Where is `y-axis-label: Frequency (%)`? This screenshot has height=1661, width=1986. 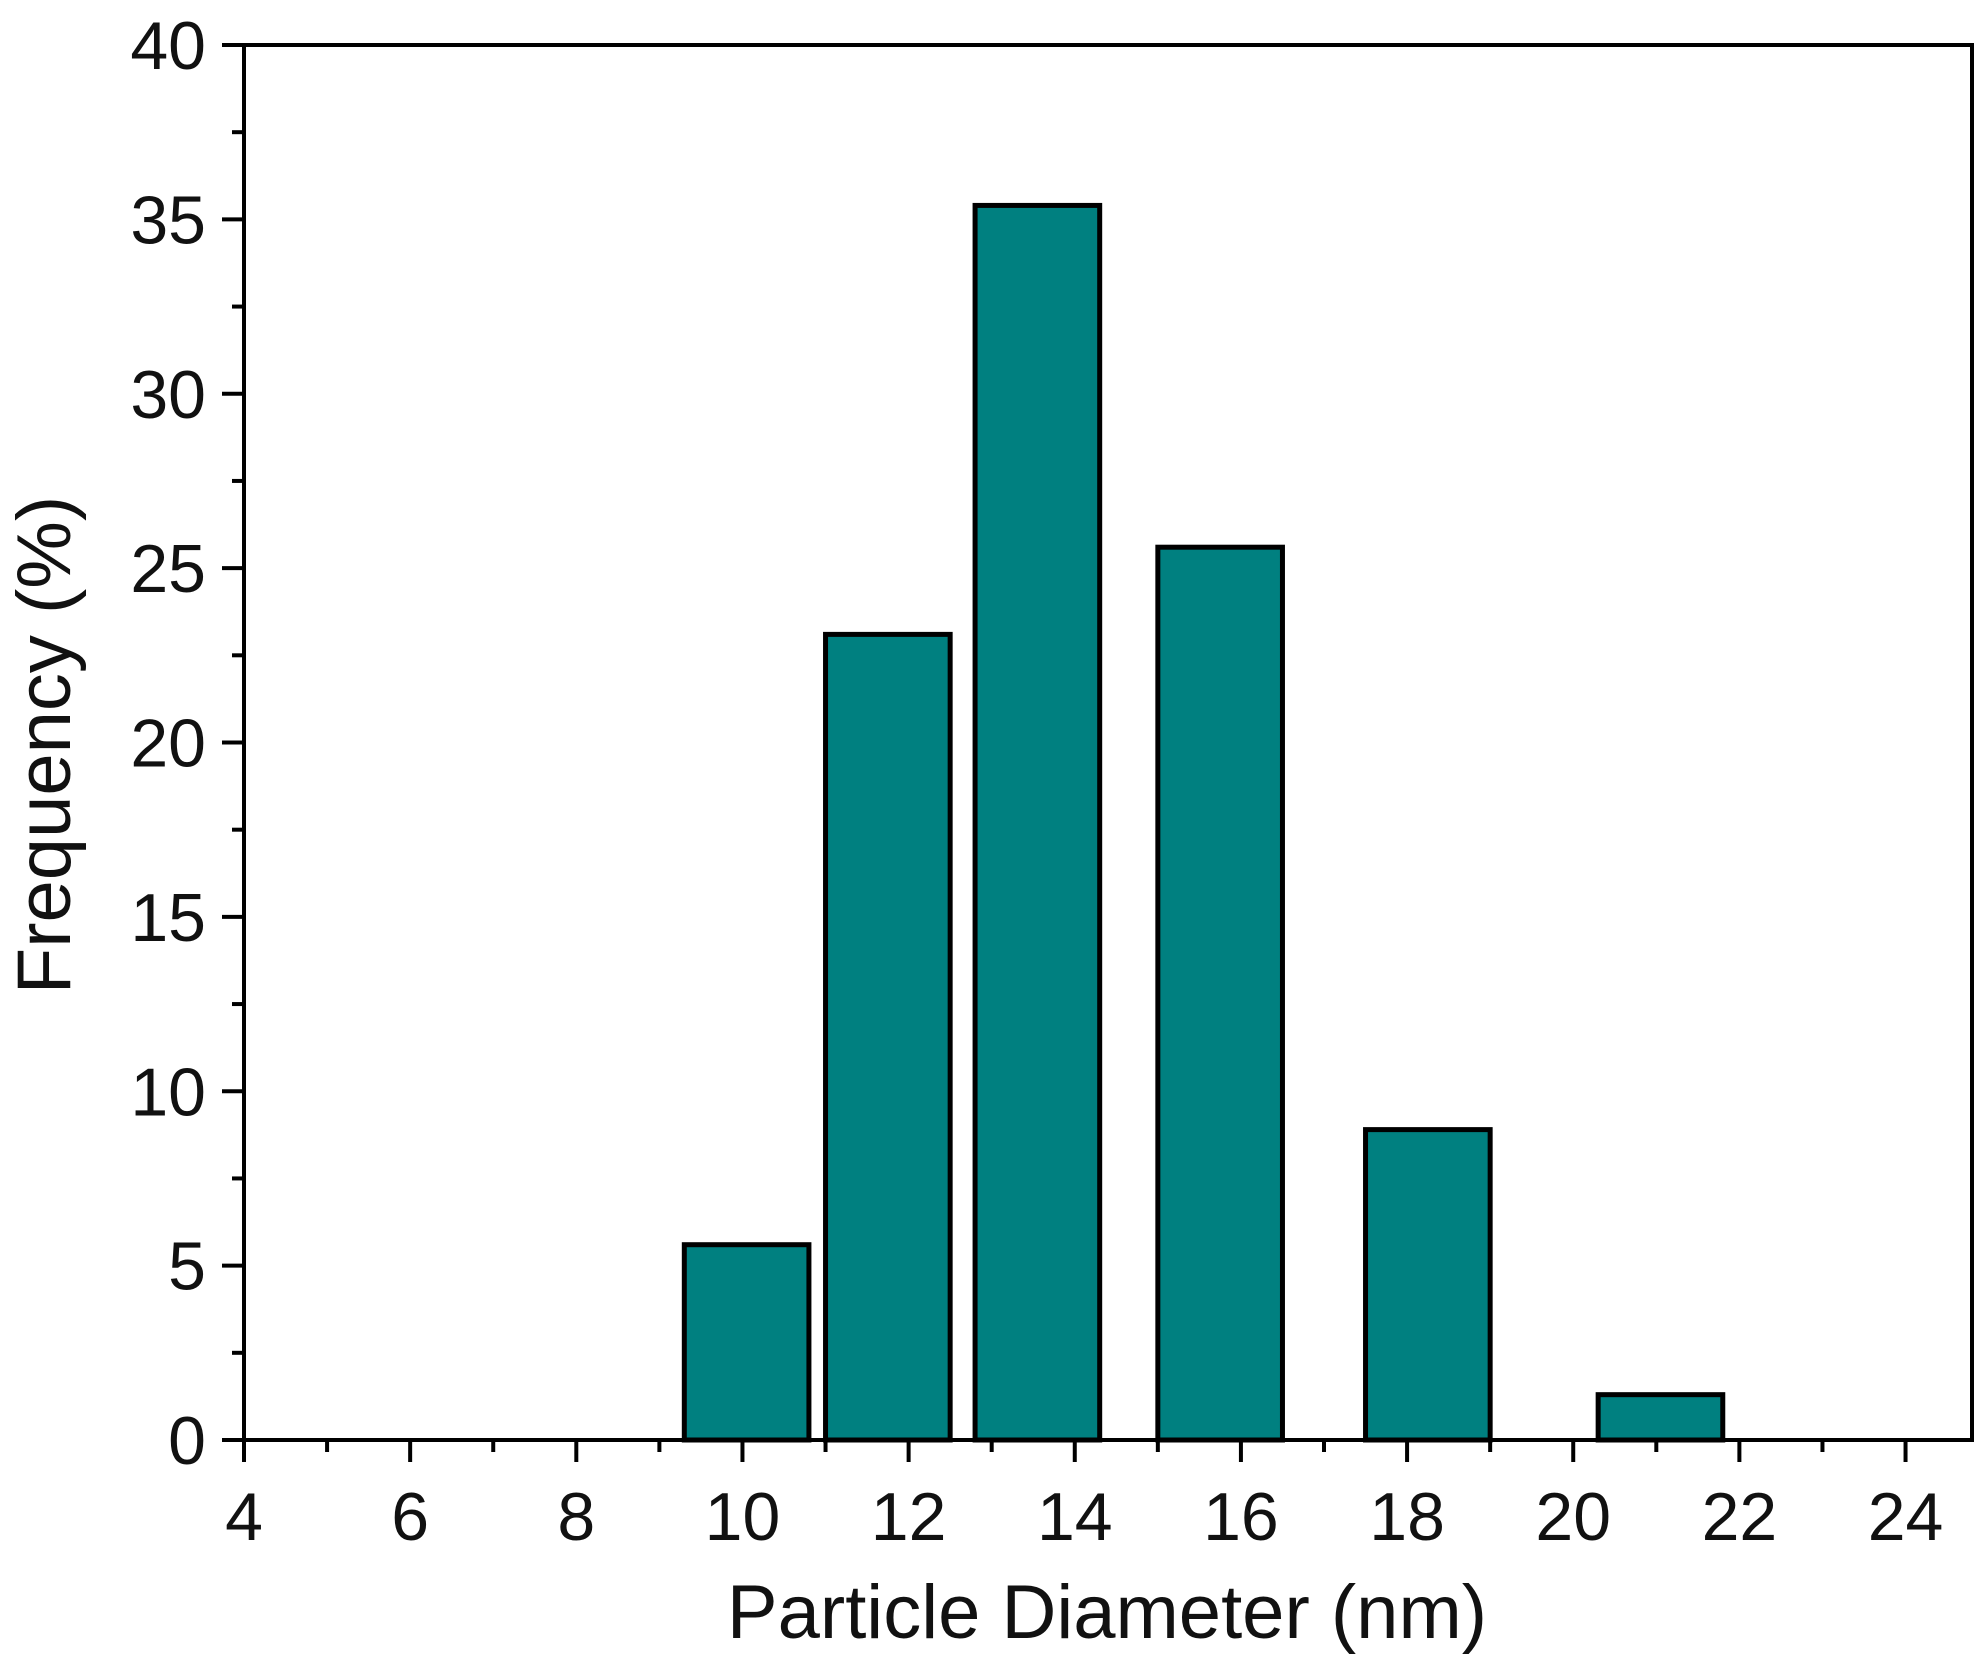
y-axis-label: Frequency (%) is located at coordinates (44, 745).